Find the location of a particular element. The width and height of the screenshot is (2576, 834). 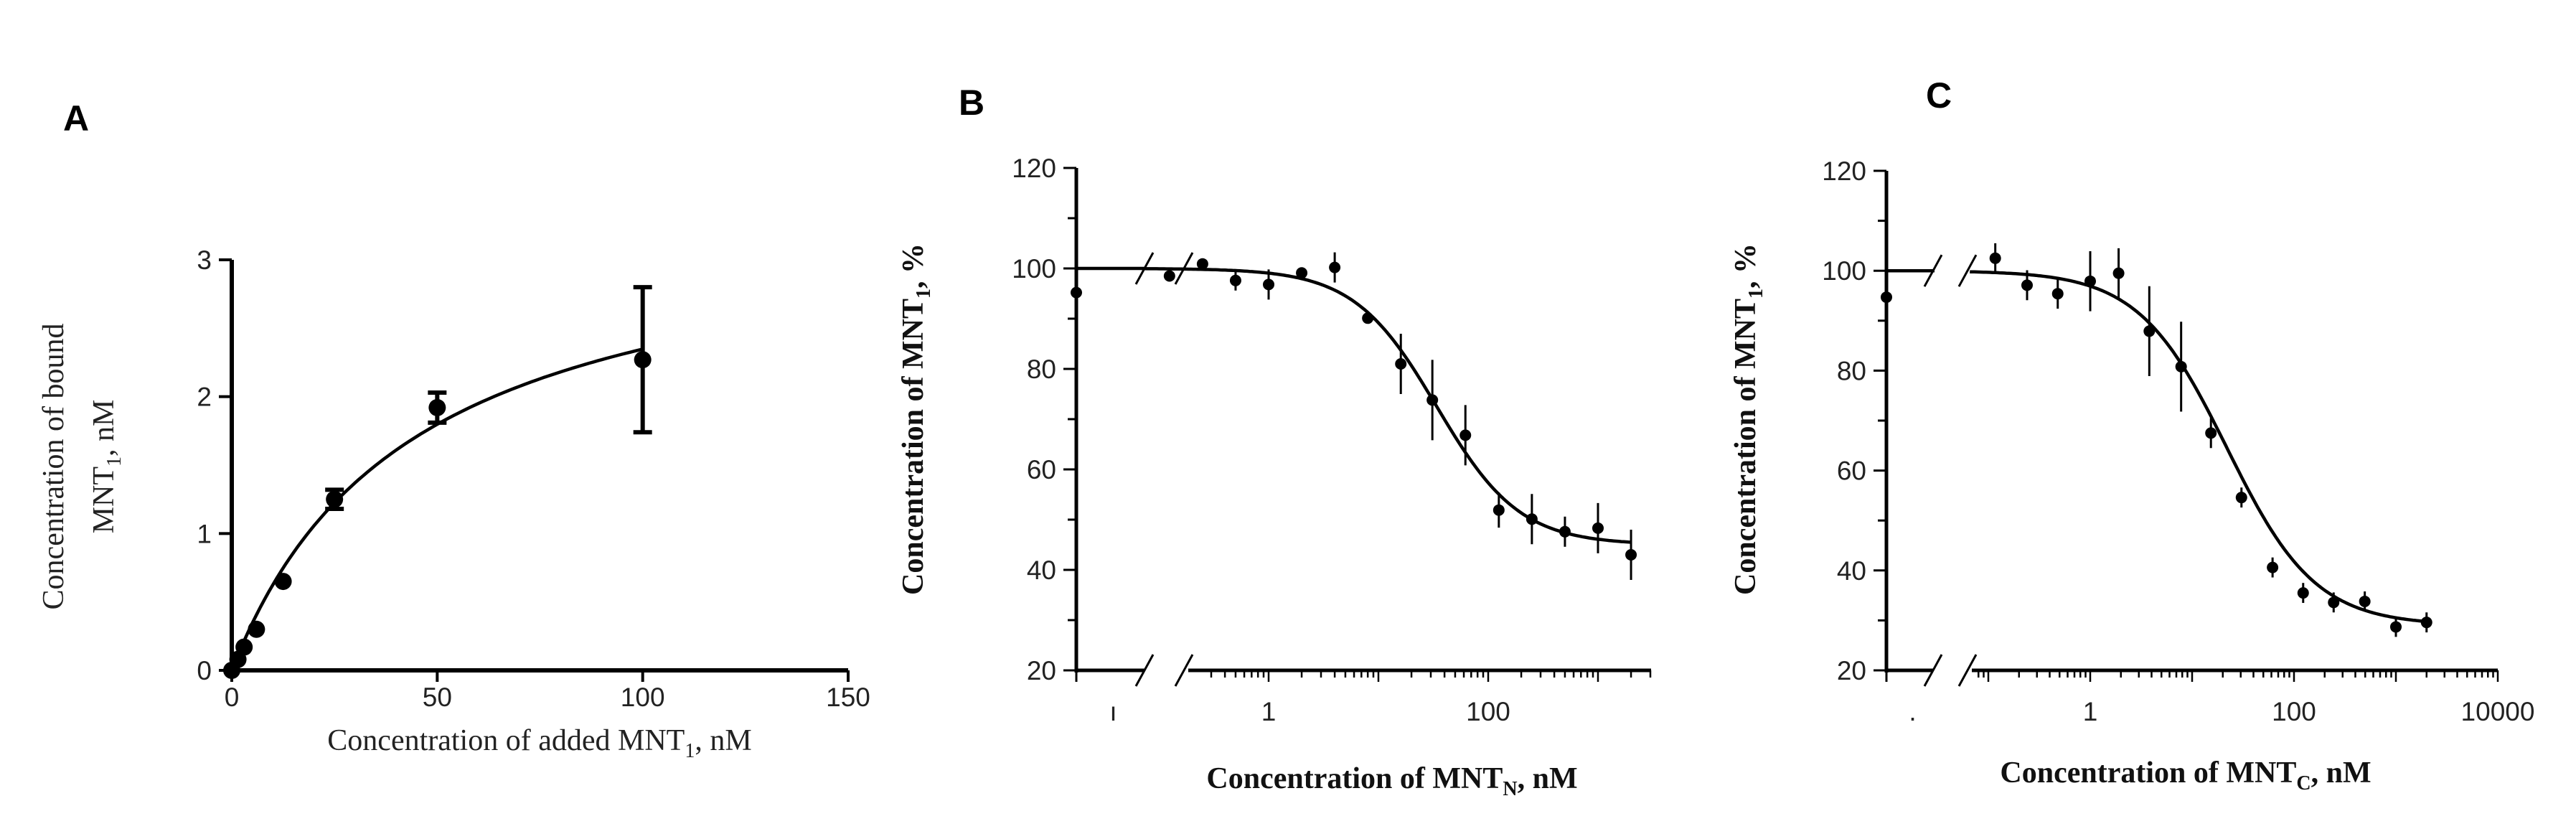

y-tick-label: 2 is located at coordinates (204, 397).